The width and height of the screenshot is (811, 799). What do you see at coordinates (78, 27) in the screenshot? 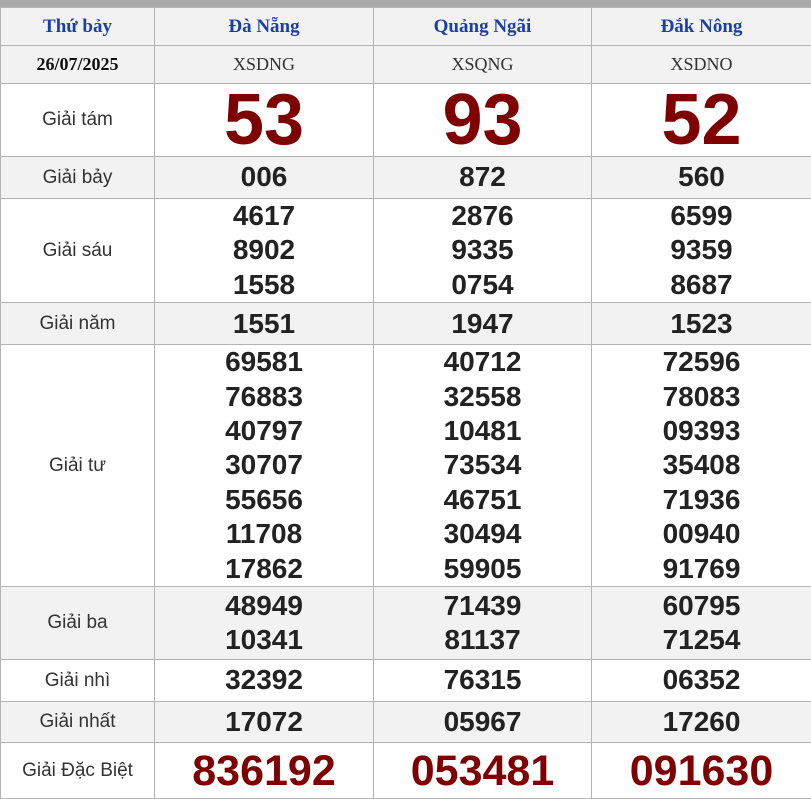
I see `day-label: Thứ bảy` at bounding box center [78, 27].